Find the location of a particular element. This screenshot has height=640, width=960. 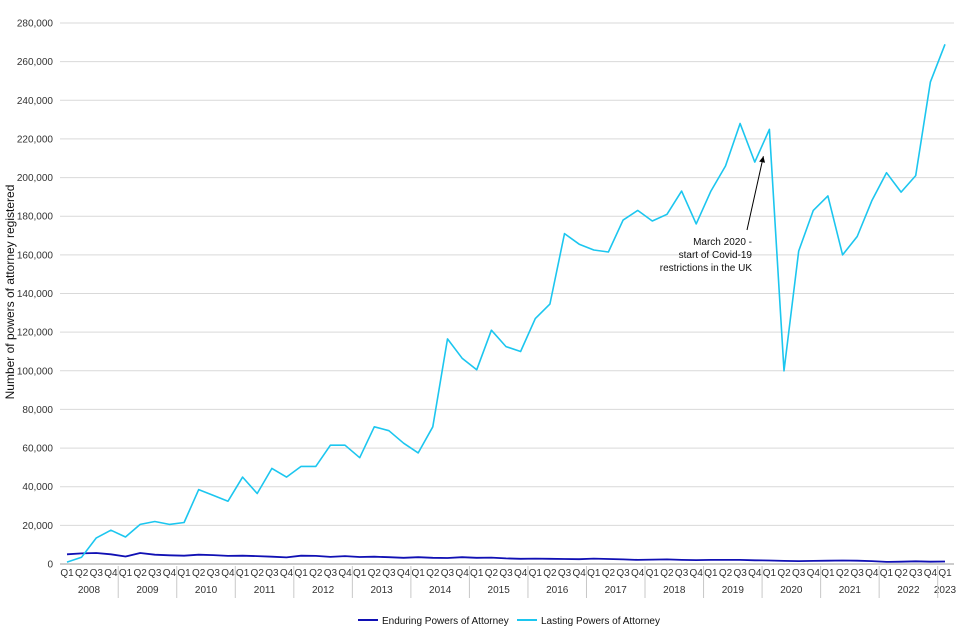

y-tick-label: 240,000 is located at coordinates (35, 101).